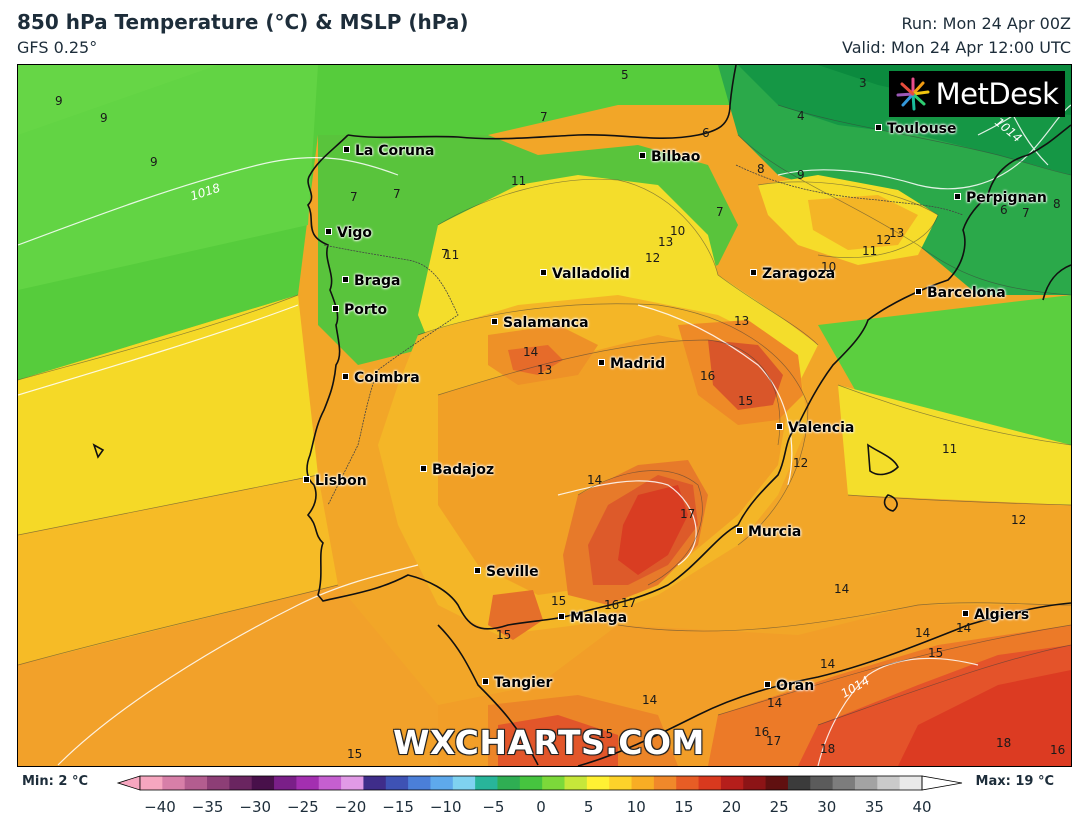 The height and width of the screenshot is (833, 1088). Describe the element at coordinates (631, 364) in the screenshot. I see `city-label: Madrid` at that location.